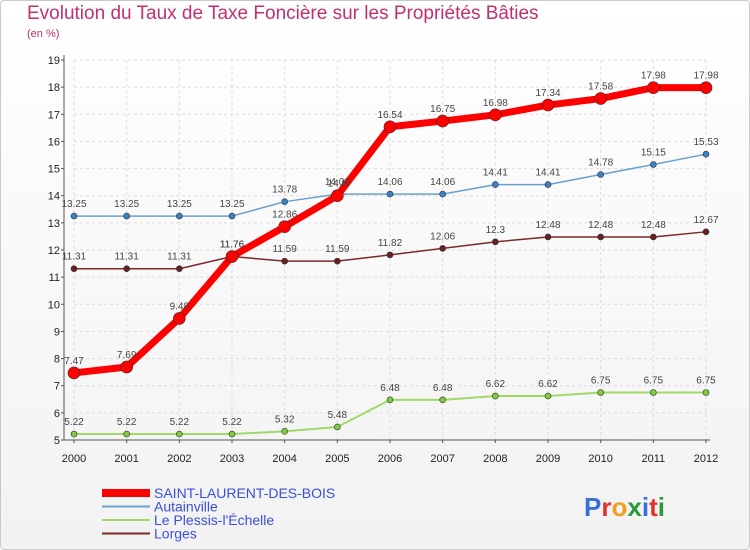 The height and width of the screenshot is (550, 750). What do you see at coordinates (175, 534) in the screenshot?
I see `legend-label: Lorges` at bounding box center [175, 534].